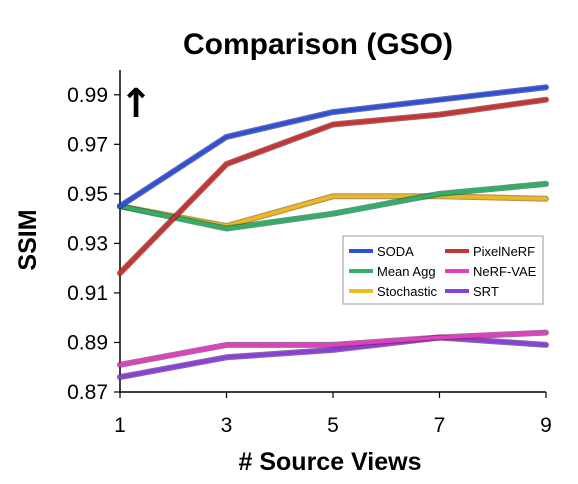  I want to click on series-line-srt, so click(333, 357).